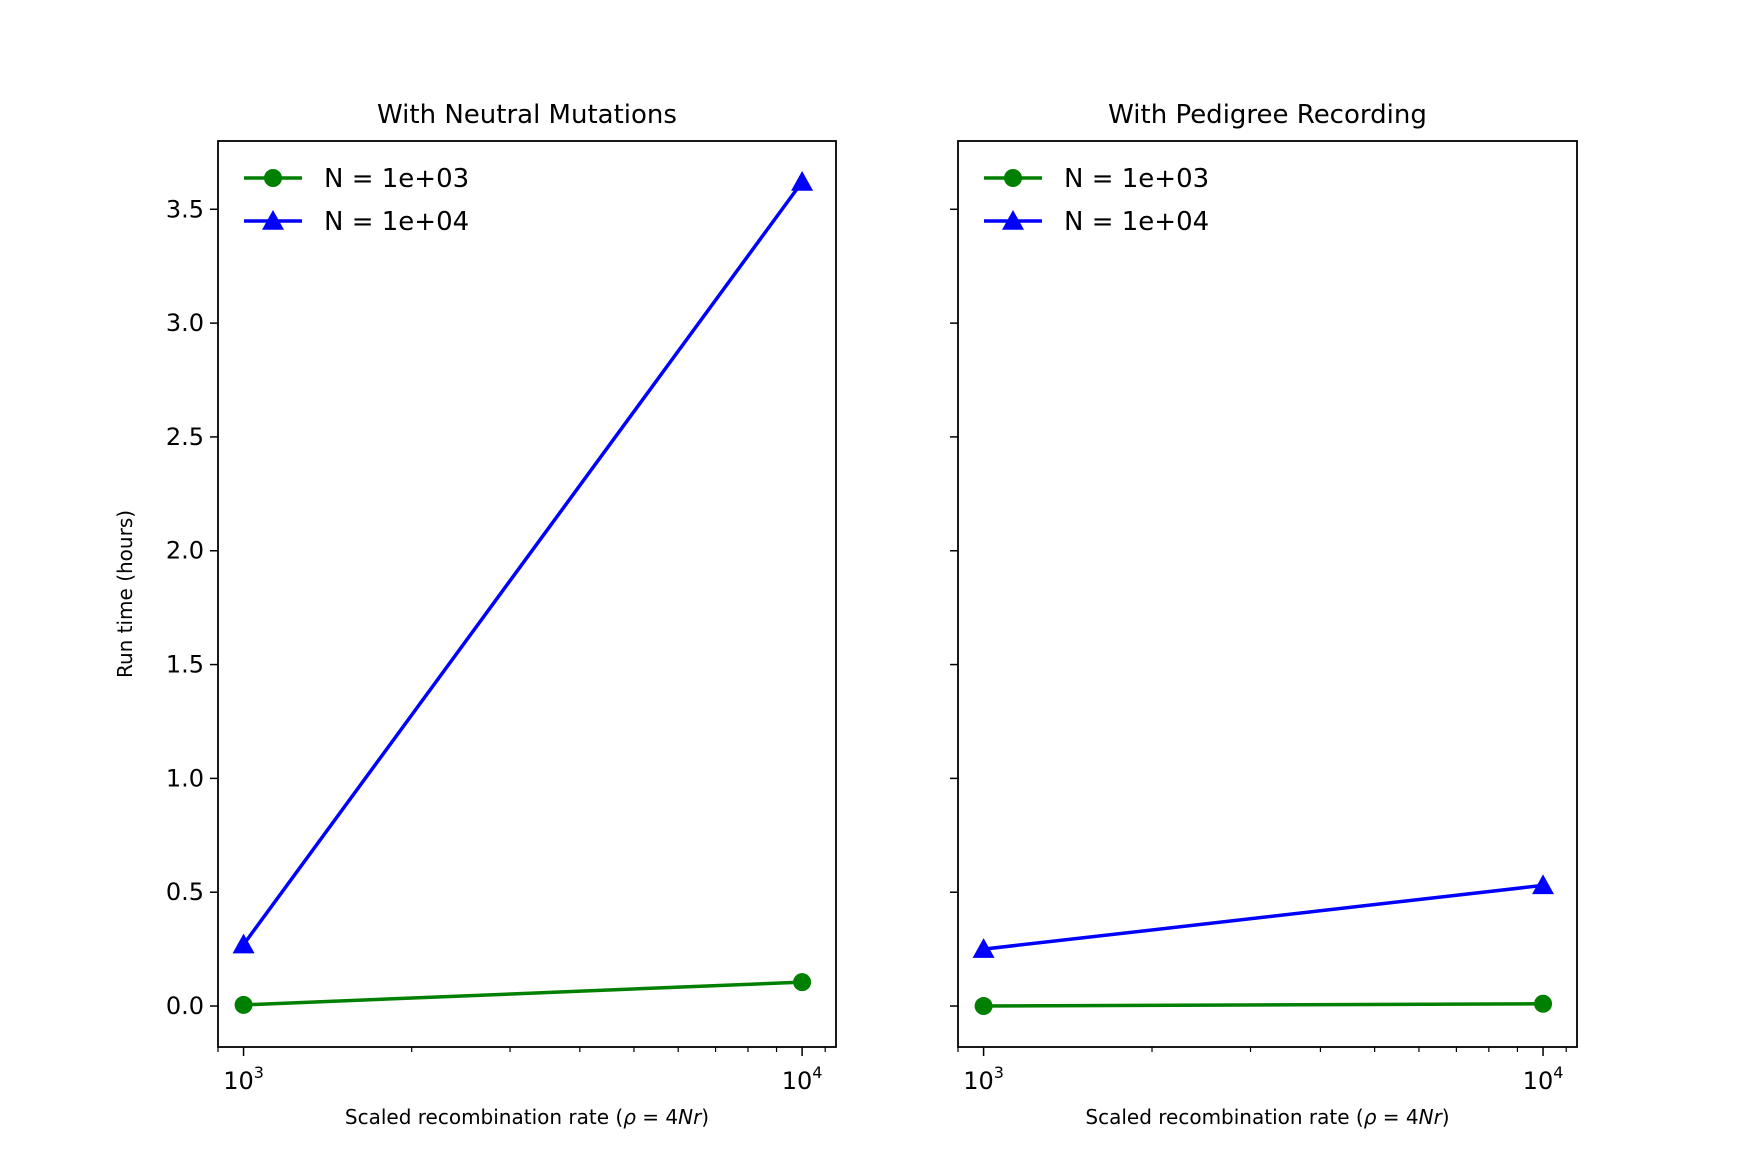 The image size is (1742, 1168). I want to click on y-tick-label: 0.0, so click(185, 1006).